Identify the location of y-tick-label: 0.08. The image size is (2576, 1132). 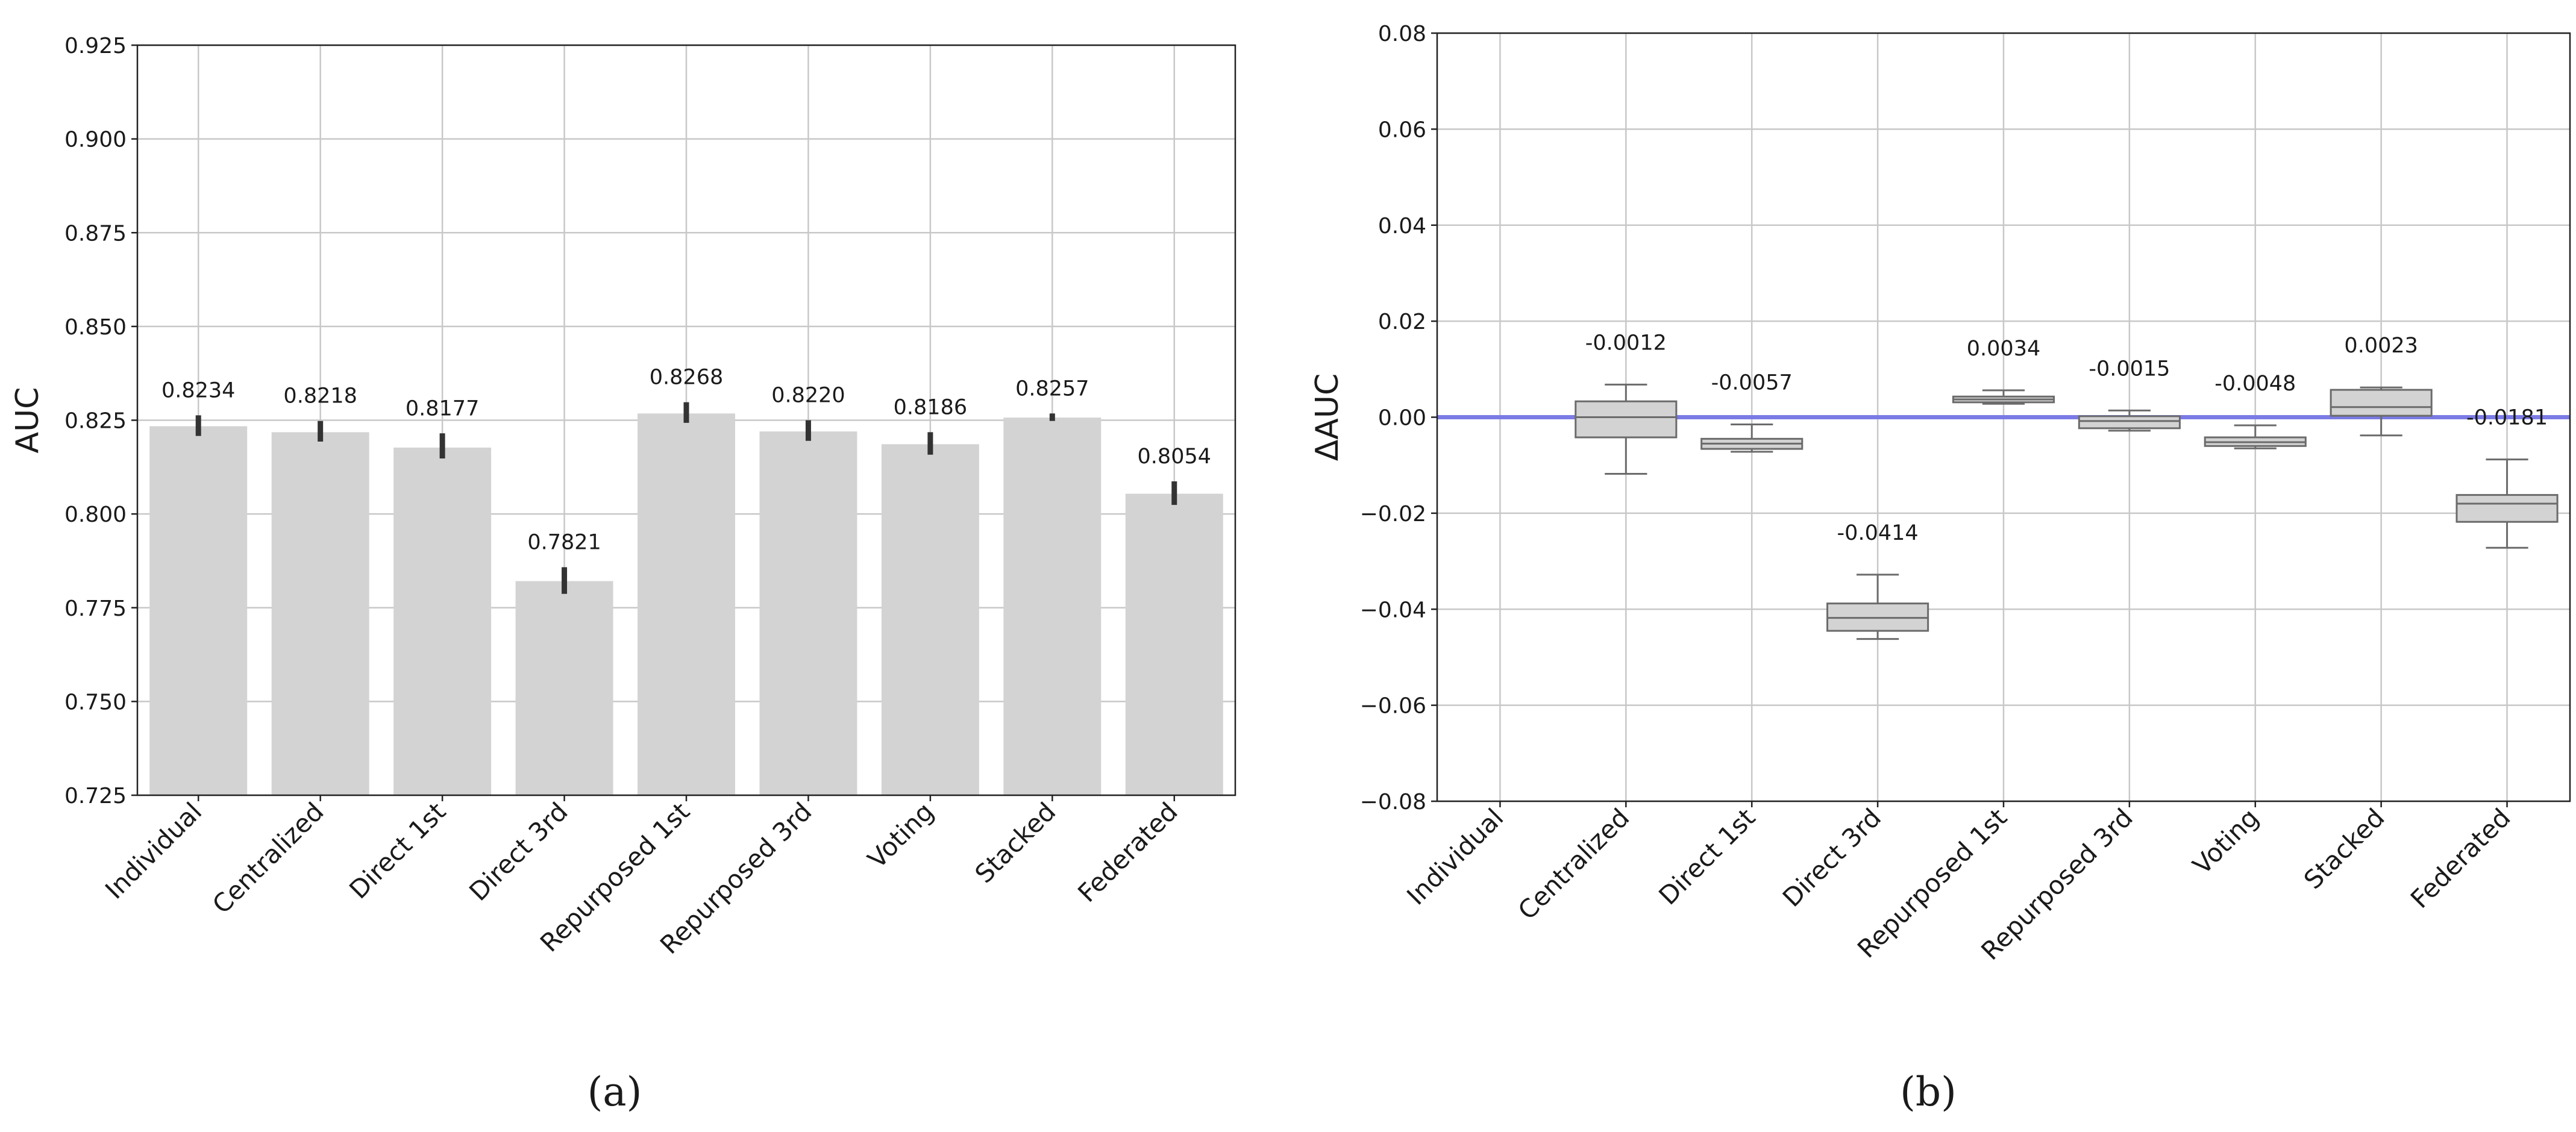
(1402, 34).